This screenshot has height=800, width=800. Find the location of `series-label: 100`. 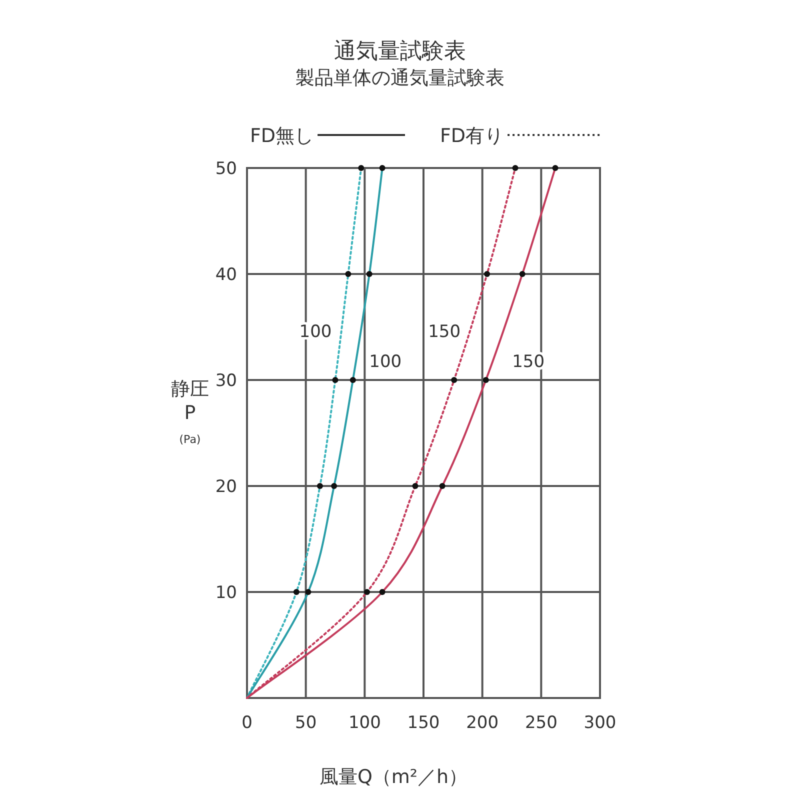

series-label: 100 is located at coordinates (385, 362).